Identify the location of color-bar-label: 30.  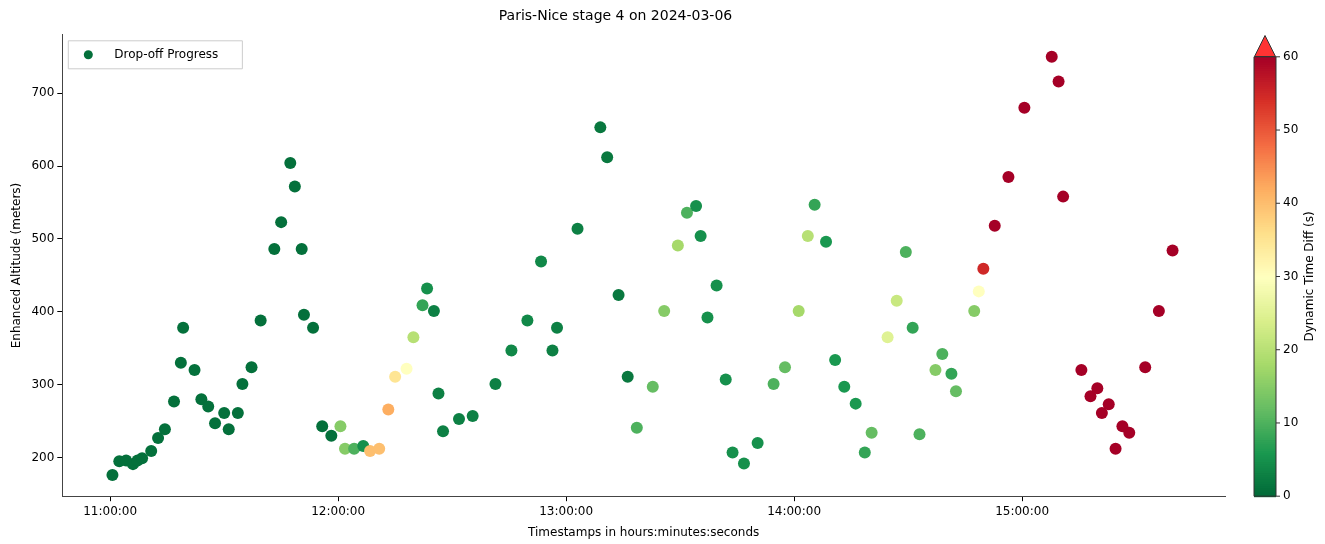
(1291, 275).